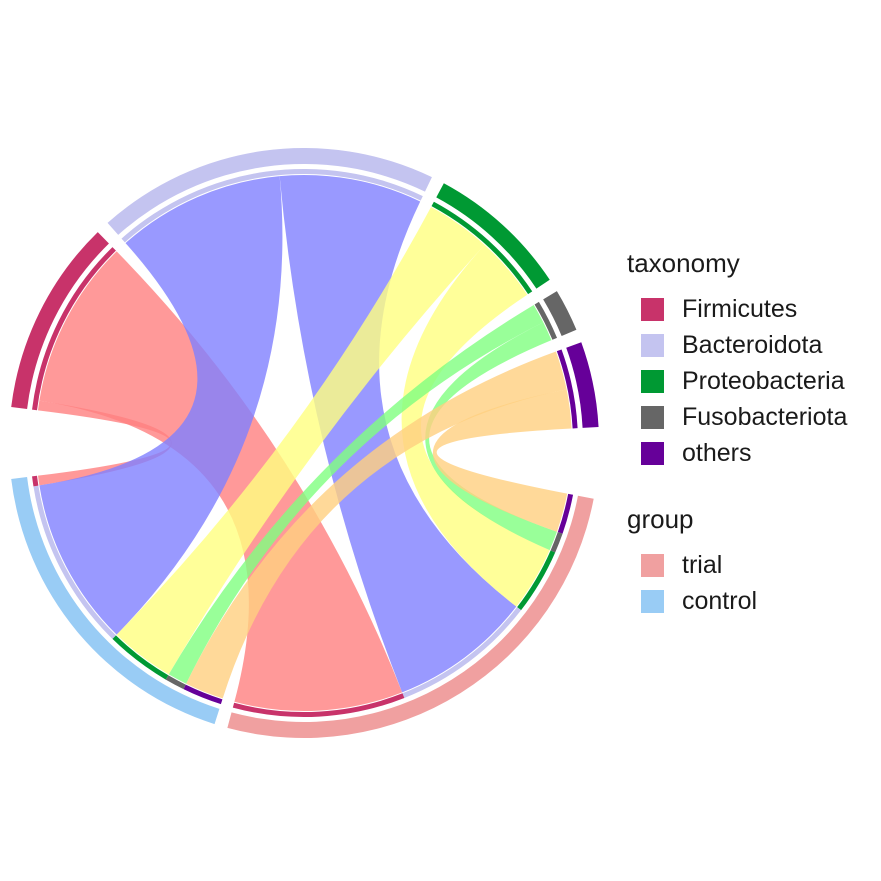 Image resolution: width=881 pixels, height=881 pixels. I want to click on legend-label-others: others, so click(717, 453).